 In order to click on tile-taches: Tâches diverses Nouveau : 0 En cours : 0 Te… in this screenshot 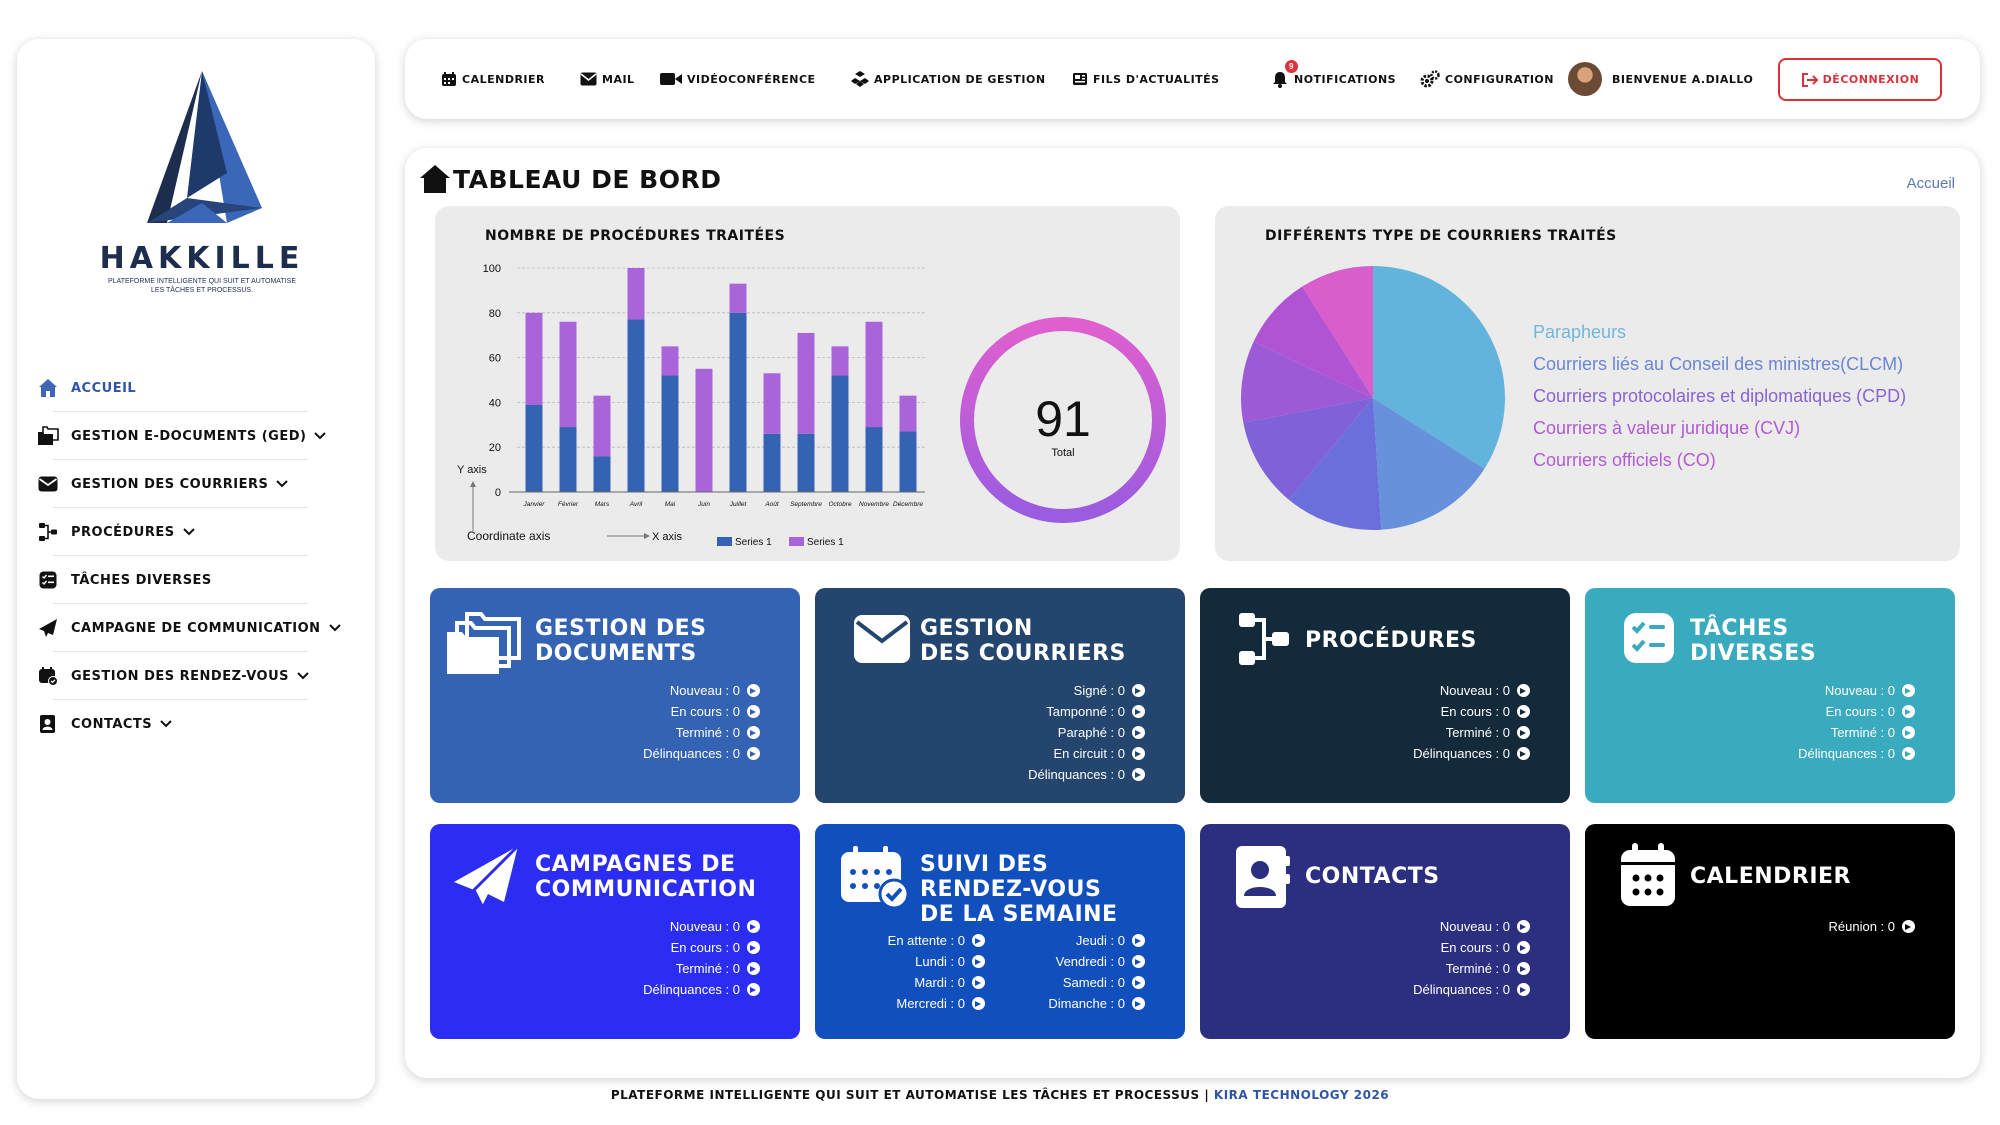, I will do `click(1770, 695)`.